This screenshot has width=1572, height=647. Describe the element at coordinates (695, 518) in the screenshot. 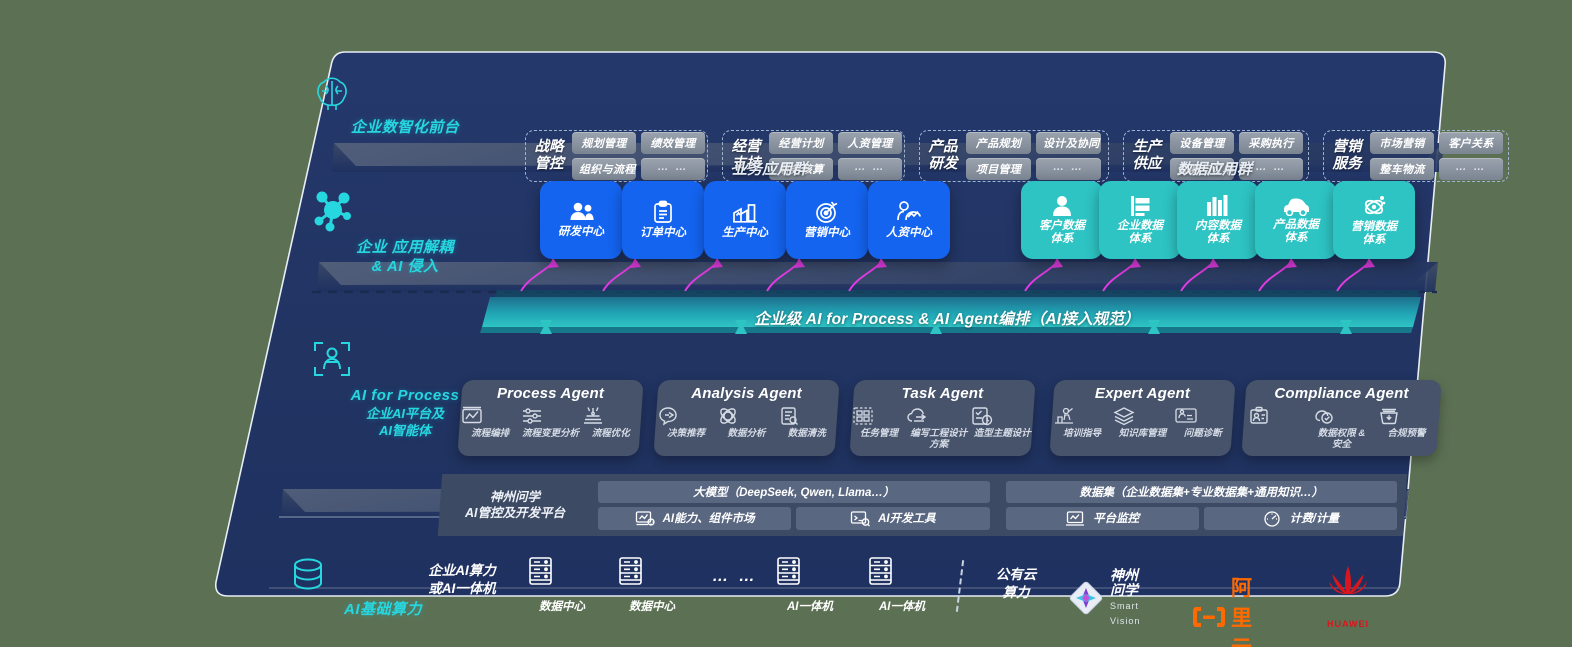

I see `platform-cell-ai-market: AI能力、组件市场` at that location.